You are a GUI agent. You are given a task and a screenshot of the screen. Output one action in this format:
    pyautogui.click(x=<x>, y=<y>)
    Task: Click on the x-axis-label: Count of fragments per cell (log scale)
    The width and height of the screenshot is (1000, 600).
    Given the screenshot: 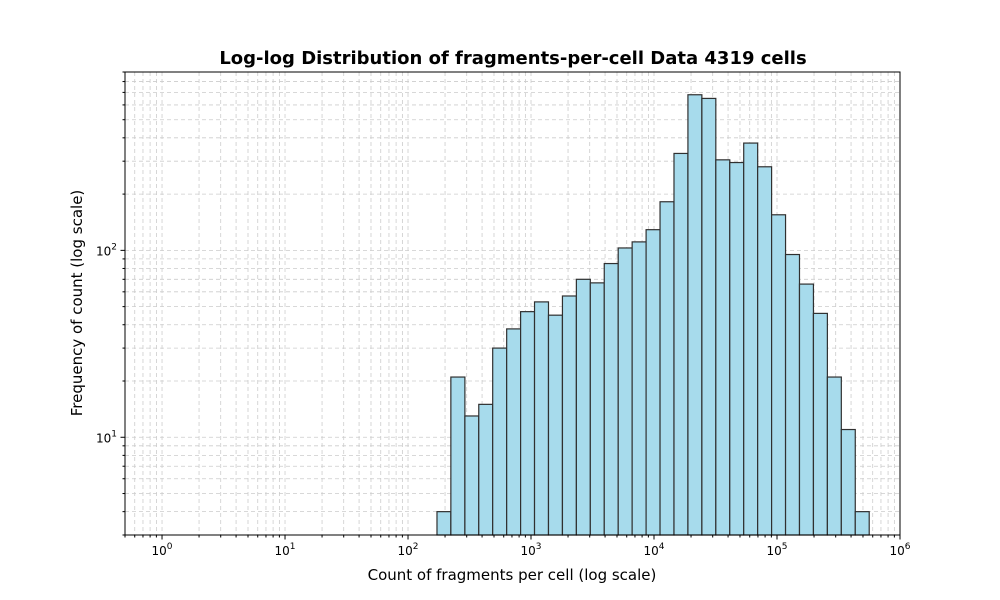 What is the action you would take?
    pyautogui.click(x=512, y=575)
    